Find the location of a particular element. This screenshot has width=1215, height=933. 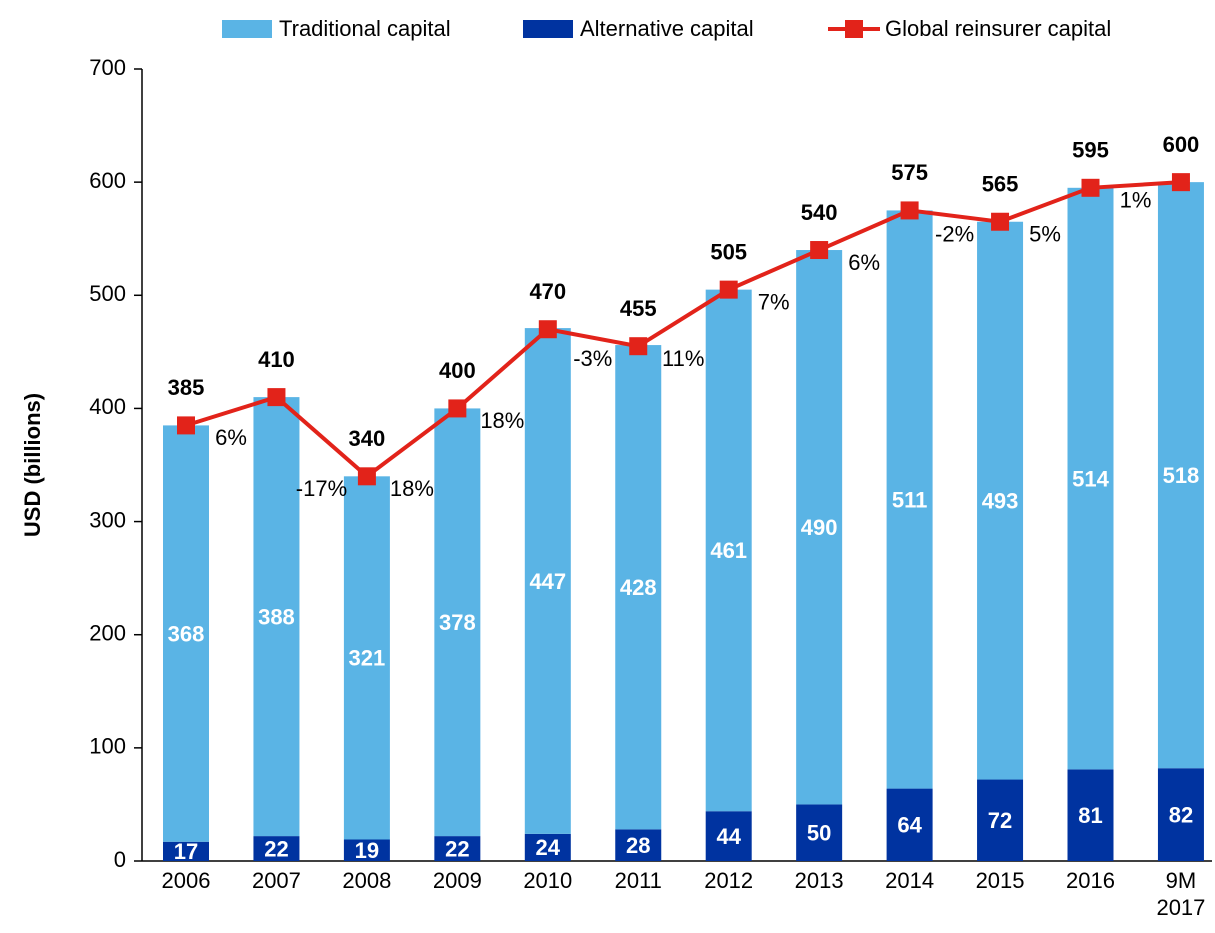

y-tick-label: 200 is located at coordinates (107, 633).